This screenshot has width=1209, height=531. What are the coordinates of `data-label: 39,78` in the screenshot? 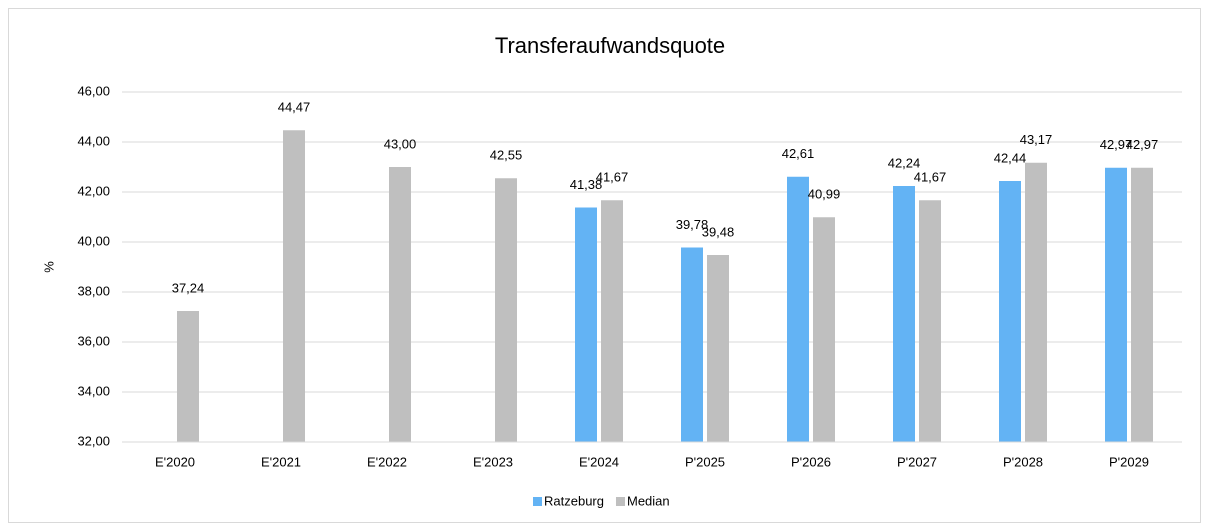 It's located at (692, 224).